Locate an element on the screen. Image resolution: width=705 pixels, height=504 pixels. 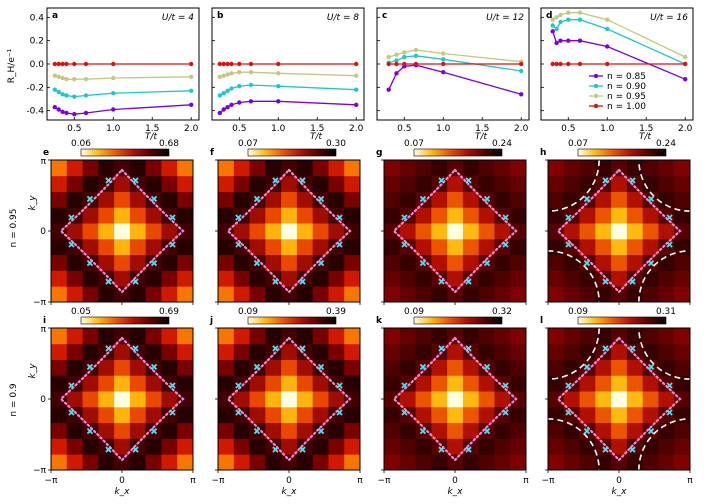
line-panel-a: 0.5 1.0 1.5 2.0 -0.4 -0.2 0.0 0.2 0.4 T/t a U/t = 4 is located at coordinates (113, 74).